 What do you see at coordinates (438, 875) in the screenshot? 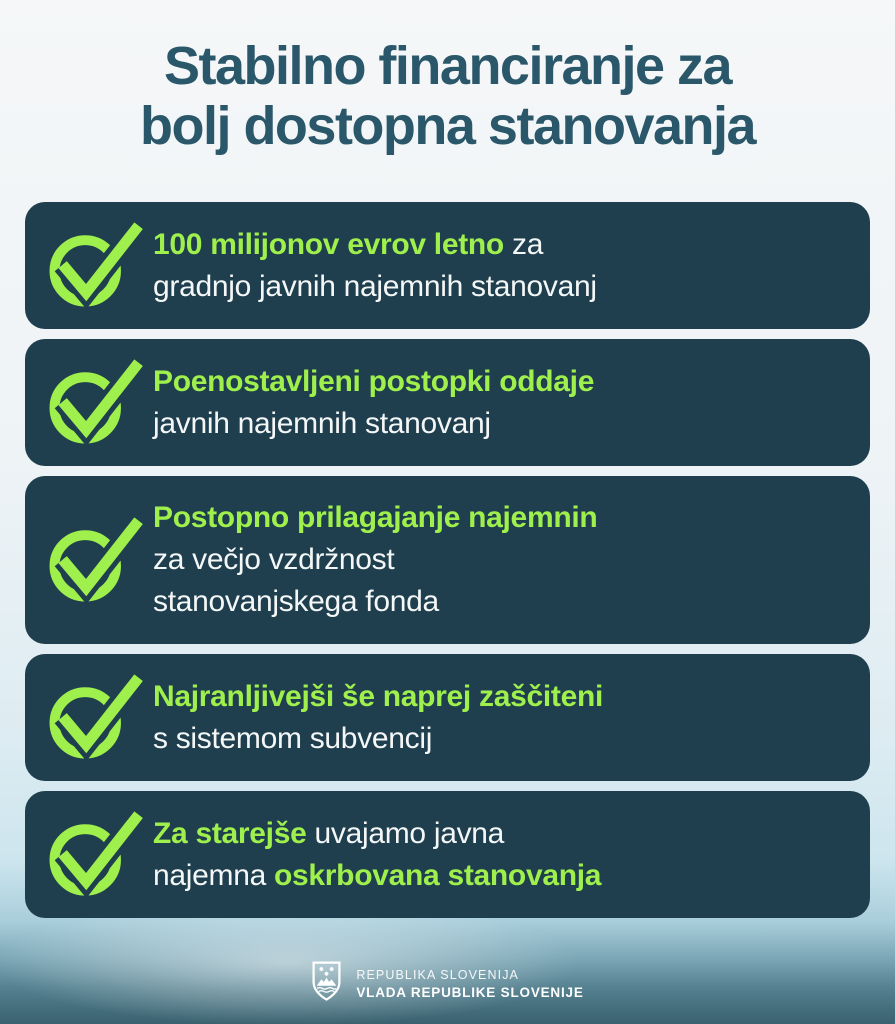
I see `highlight-text: oskrbovana stanovanja` at bounding box center [438, 875].